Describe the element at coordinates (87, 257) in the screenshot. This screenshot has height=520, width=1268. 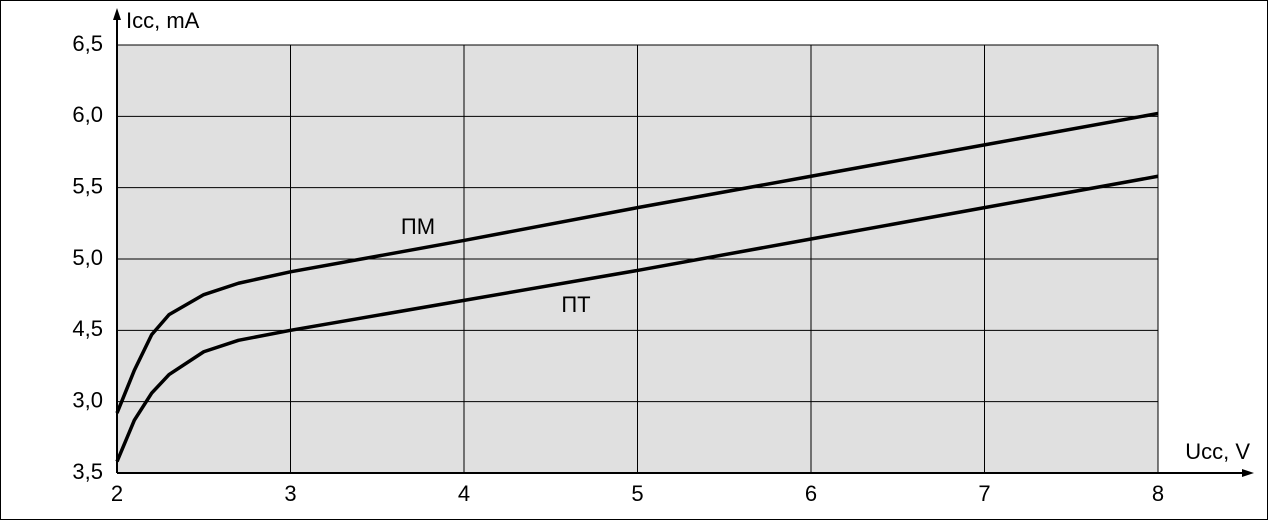
I see `y-tick-label: 5,0` at that location.